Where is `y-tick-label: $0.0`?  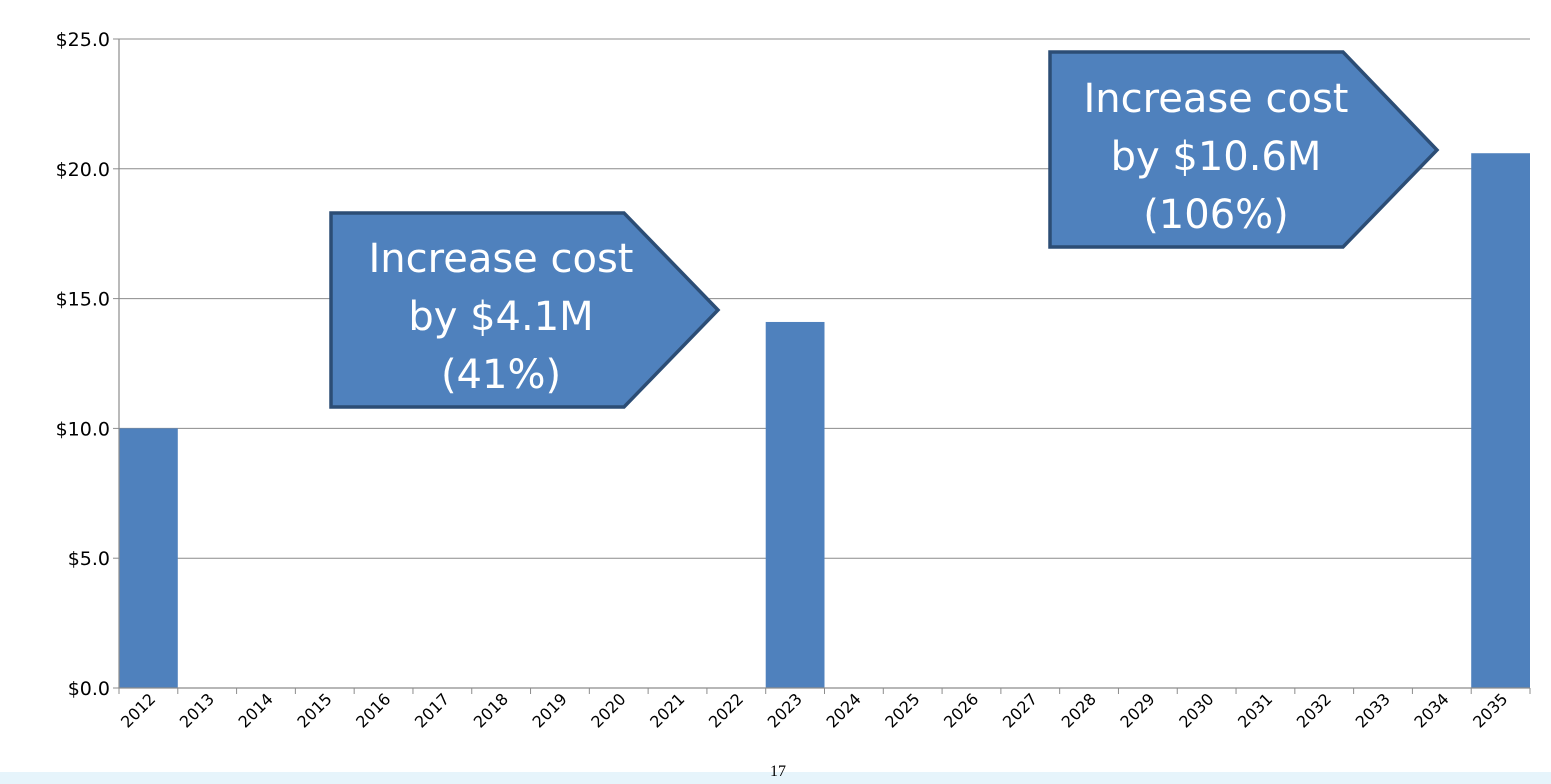
y-tick-label: $0.0 is located at coordinates (89, 689).